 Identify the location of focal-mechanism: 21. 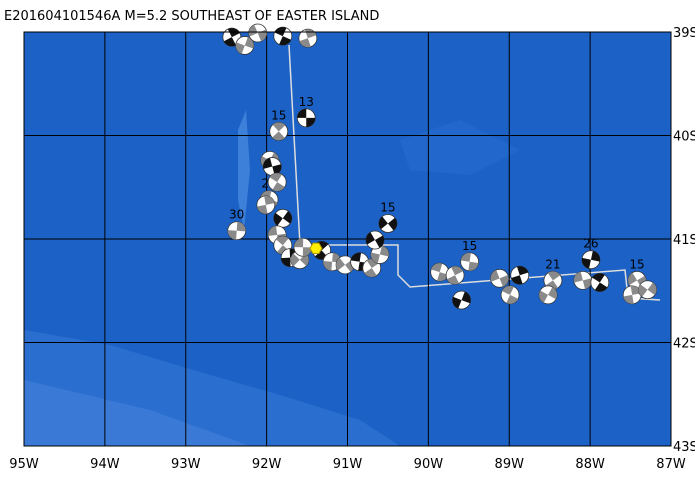
(553, 273).